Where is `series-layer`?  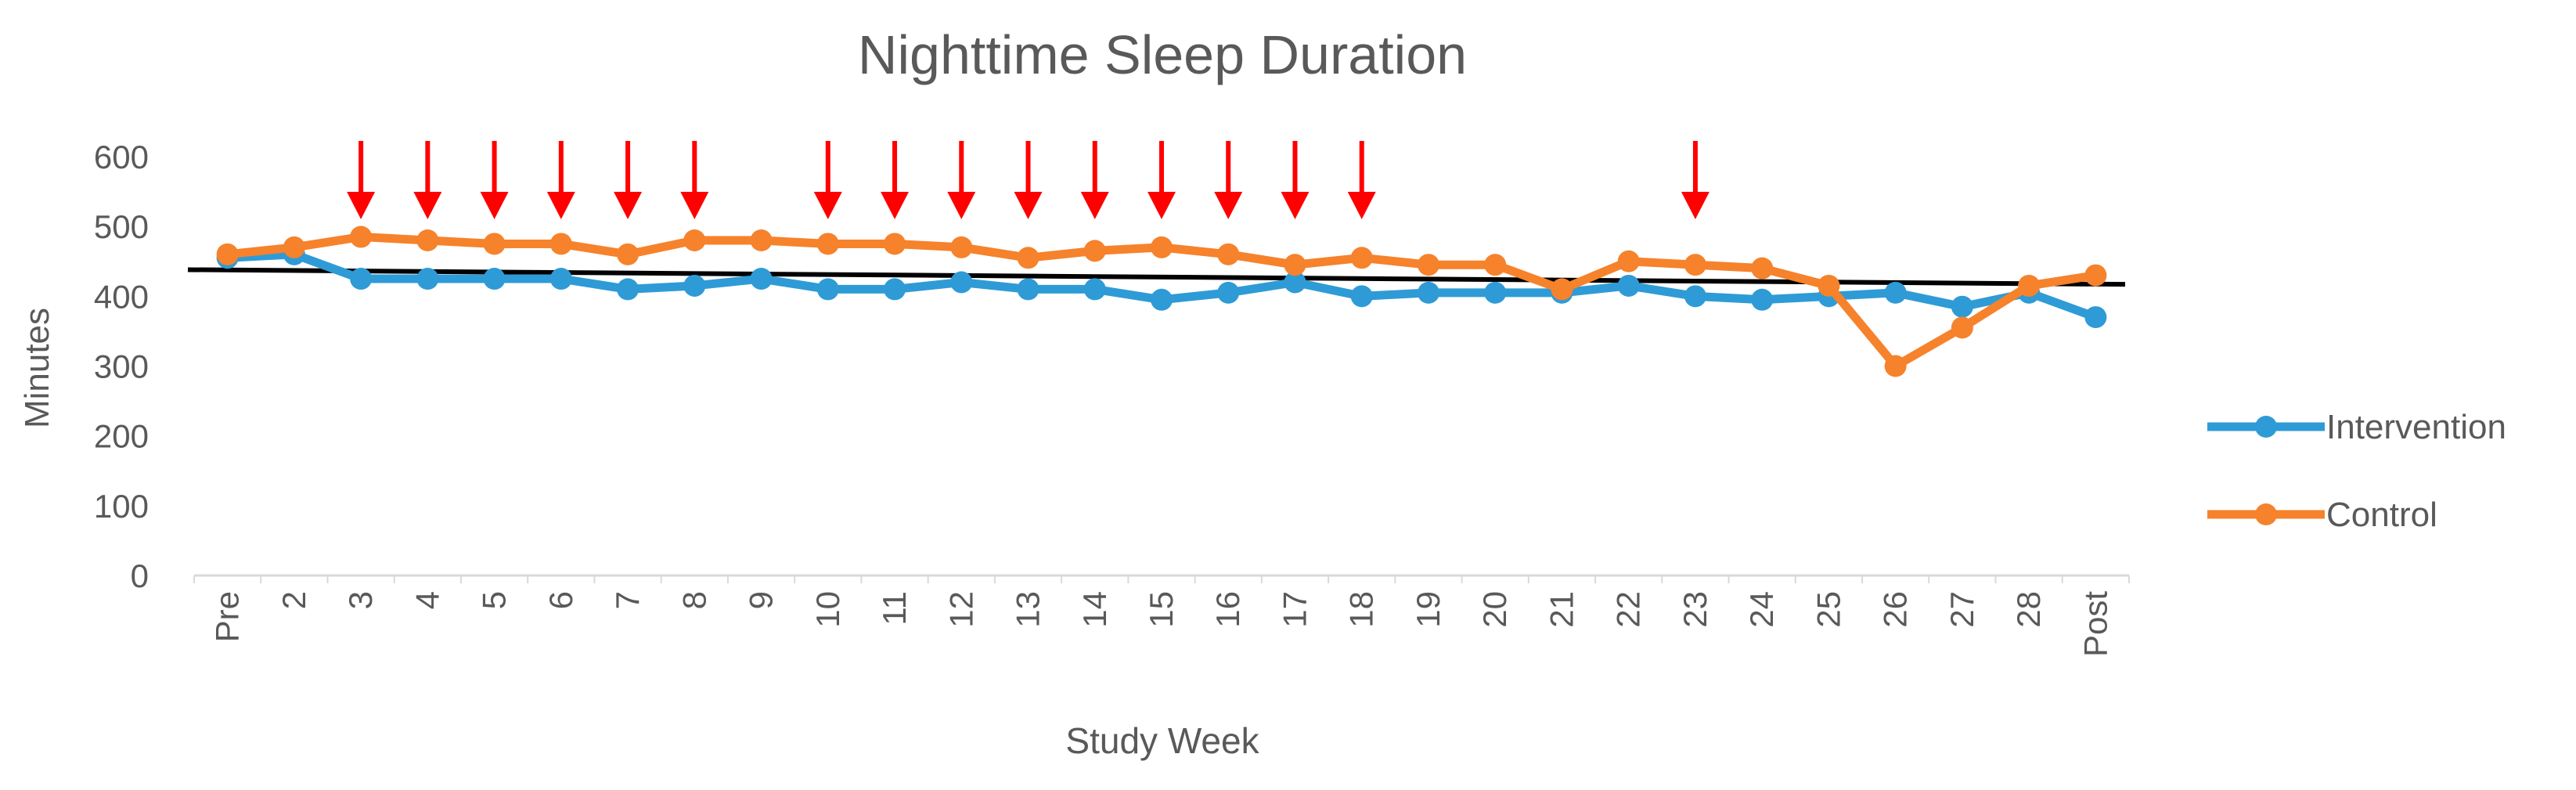
series-layer is located at coordinates (1161, 301).